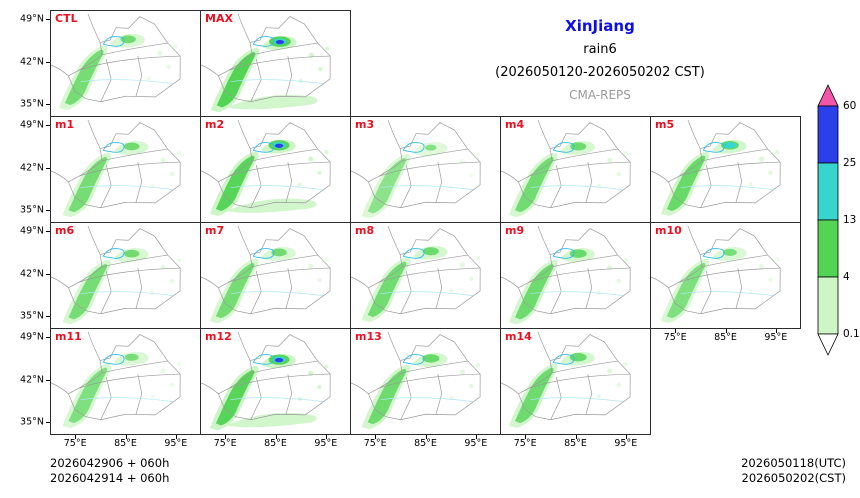  Describe the element at coordinates (515, 230) in the screenshot. I see `panel-label: m9` at that location.